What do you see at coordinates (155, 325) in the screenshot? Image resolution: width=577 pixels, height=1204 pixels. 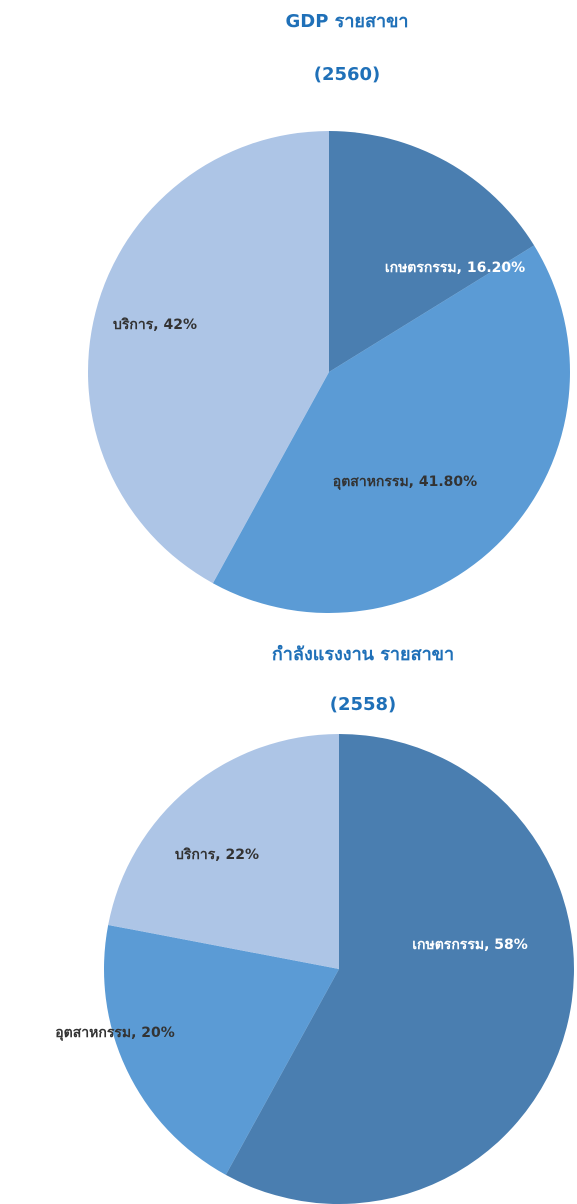 I see `data-label: บริการ, 42%` at bounding box center [155, 325].